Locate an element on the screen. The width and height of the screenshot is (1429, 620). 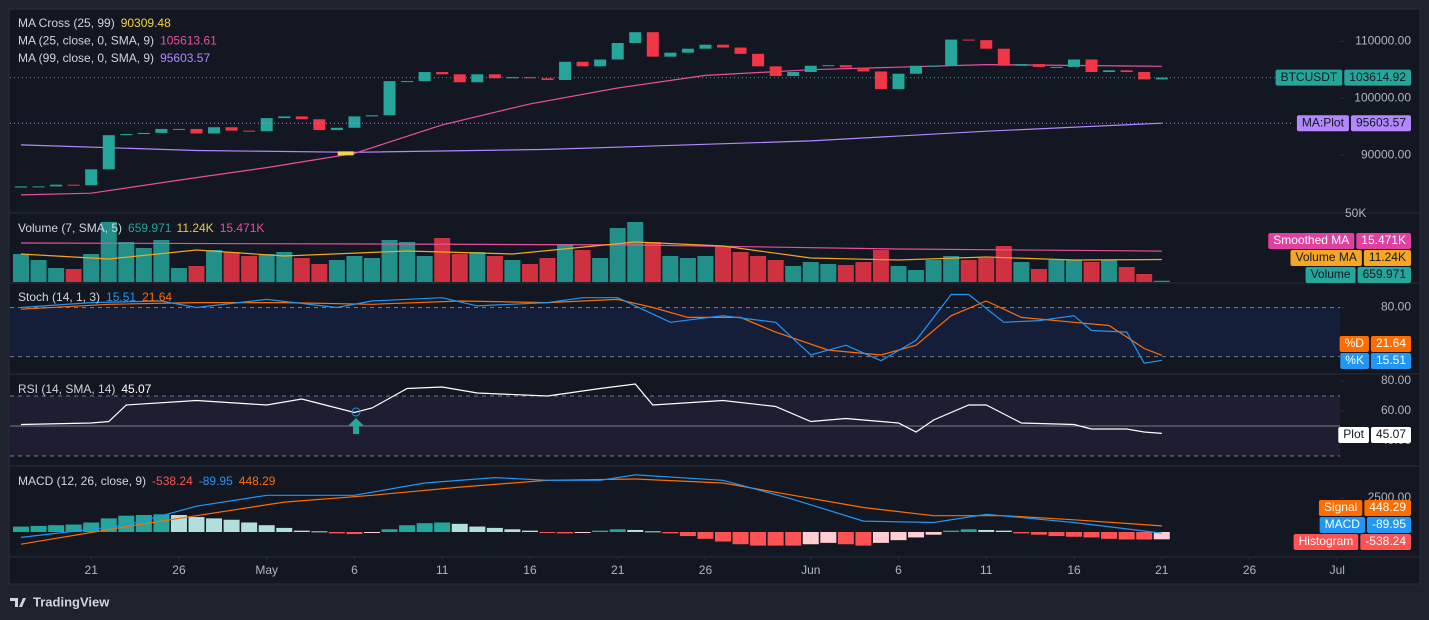
legend-label: MACD (12, 26, close, 9) is located at coordinates (82, 481).